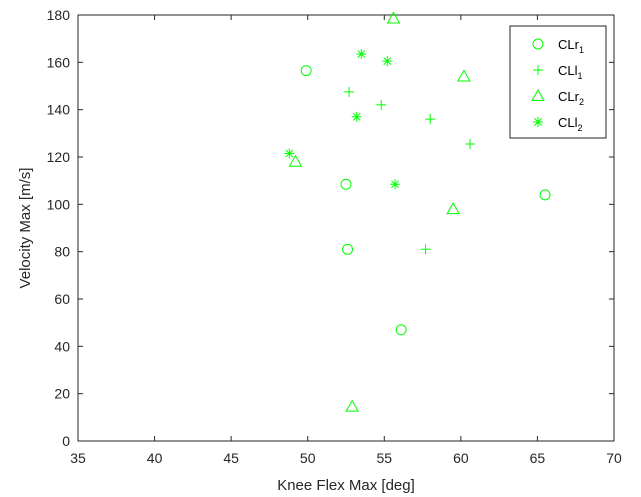 The image size is (641, 497). Describe the element at coordinates (25, 228) in the screenshot. I see `y-axis-label: Velocity Max [m/s]` at that location.